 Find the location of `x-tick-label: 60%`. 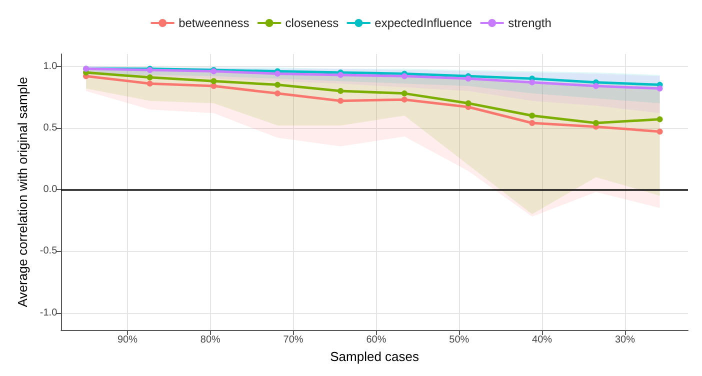

x-tick-label: 60% is located at coordinates (376, 340).